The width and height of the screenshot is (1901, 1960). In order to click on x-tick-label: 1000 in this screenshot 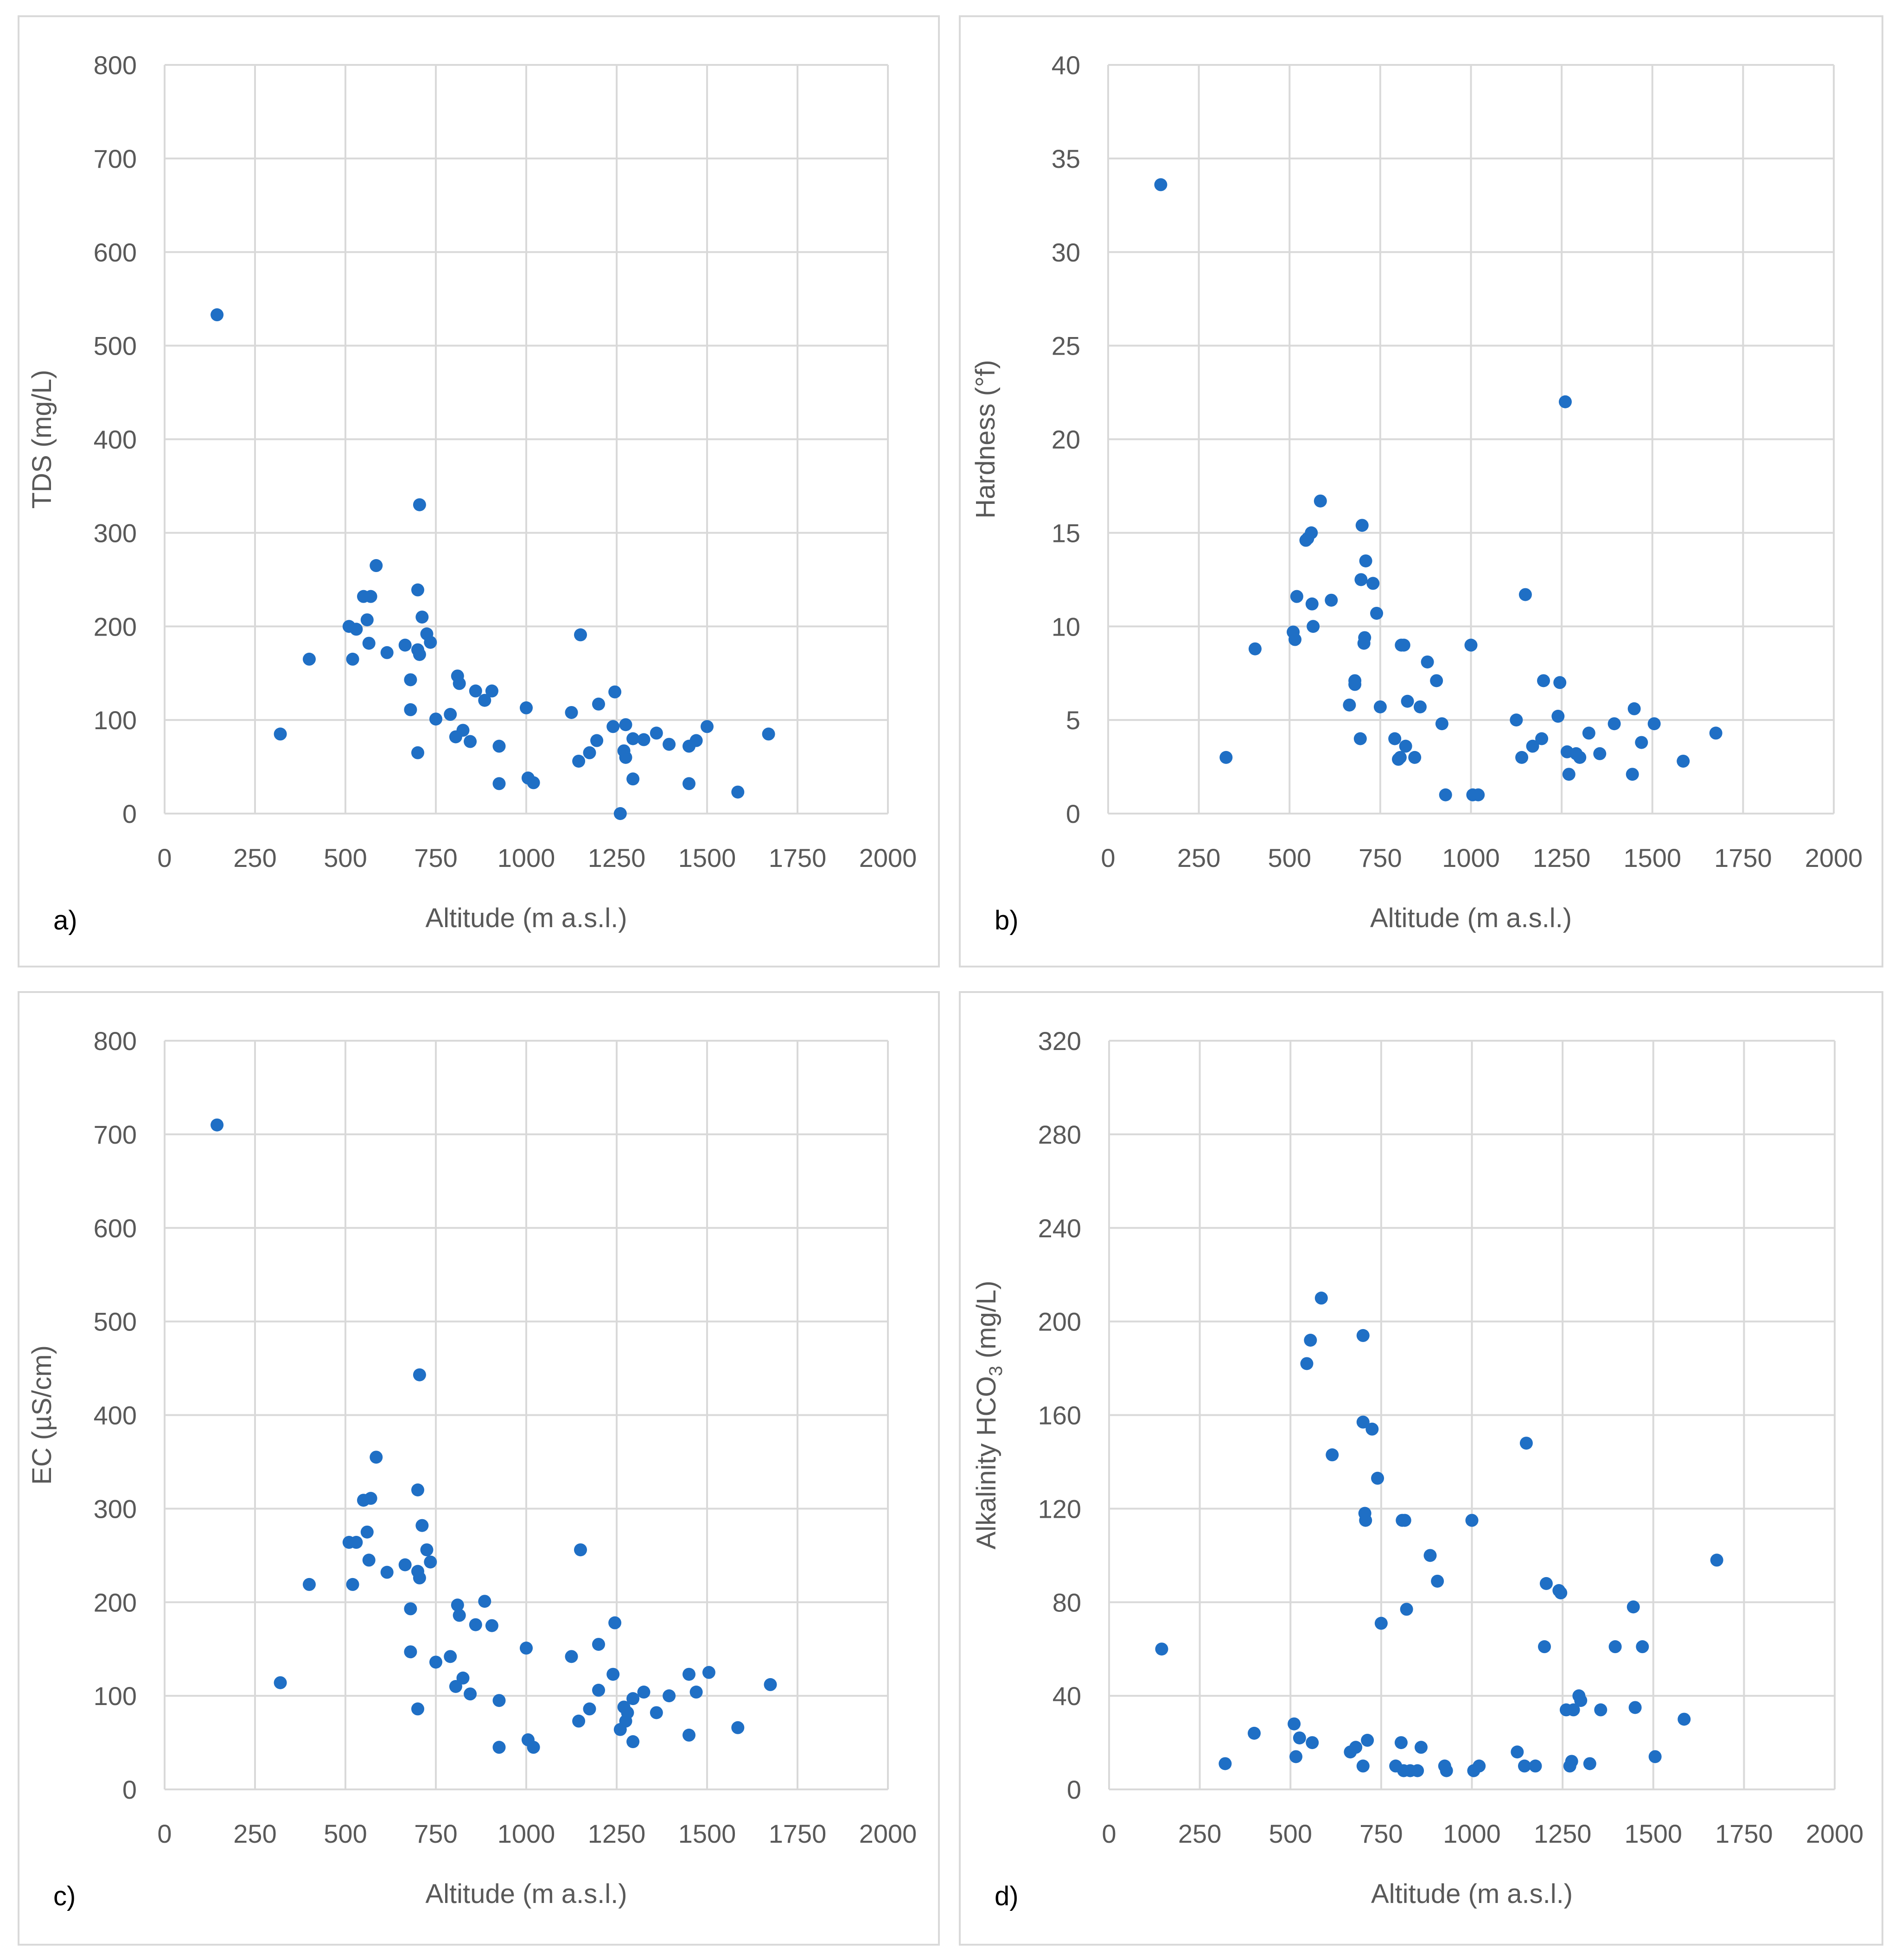, I will do `click(526, 857)`.